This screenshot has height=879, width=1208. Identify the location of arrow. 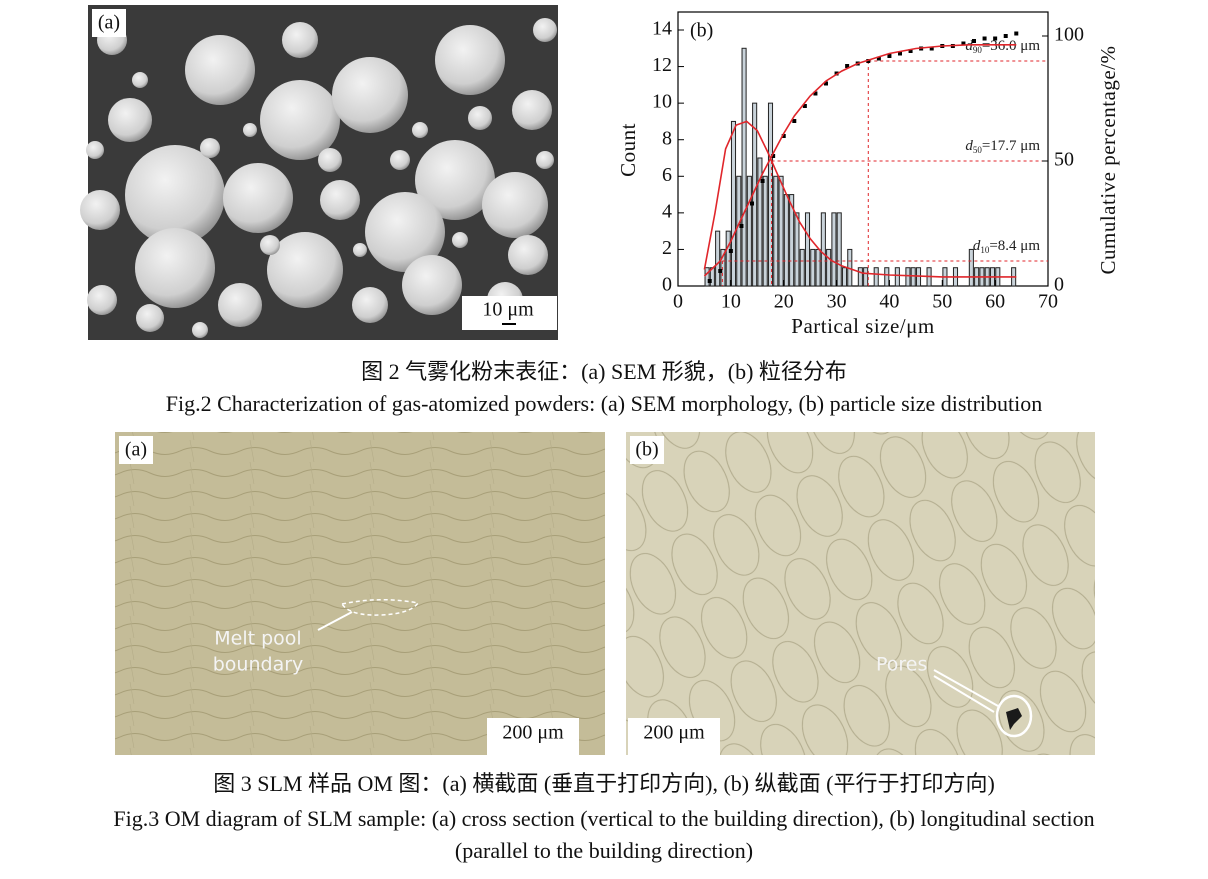
(335, 621).